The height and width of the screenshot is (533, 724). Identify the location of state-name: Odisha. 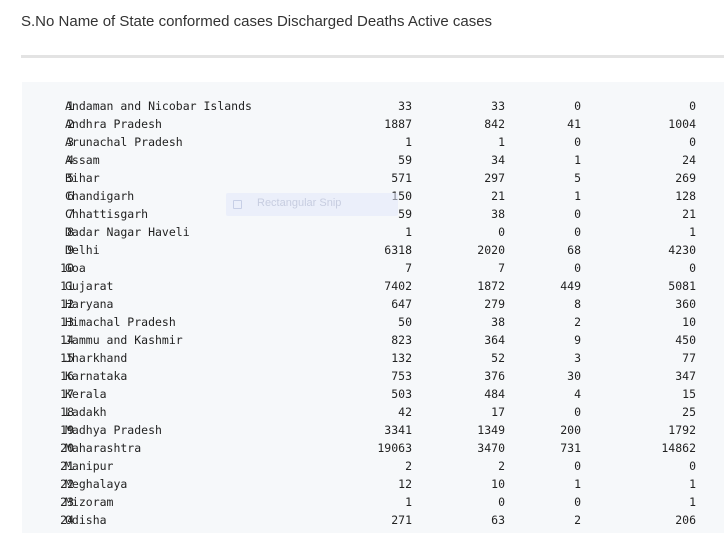
(86, 520).